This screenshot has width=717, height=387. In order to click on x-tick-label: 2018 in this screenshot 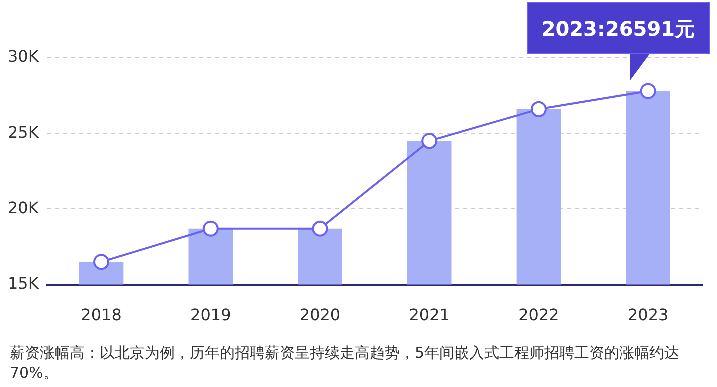, I will do `click(101, 315)`.